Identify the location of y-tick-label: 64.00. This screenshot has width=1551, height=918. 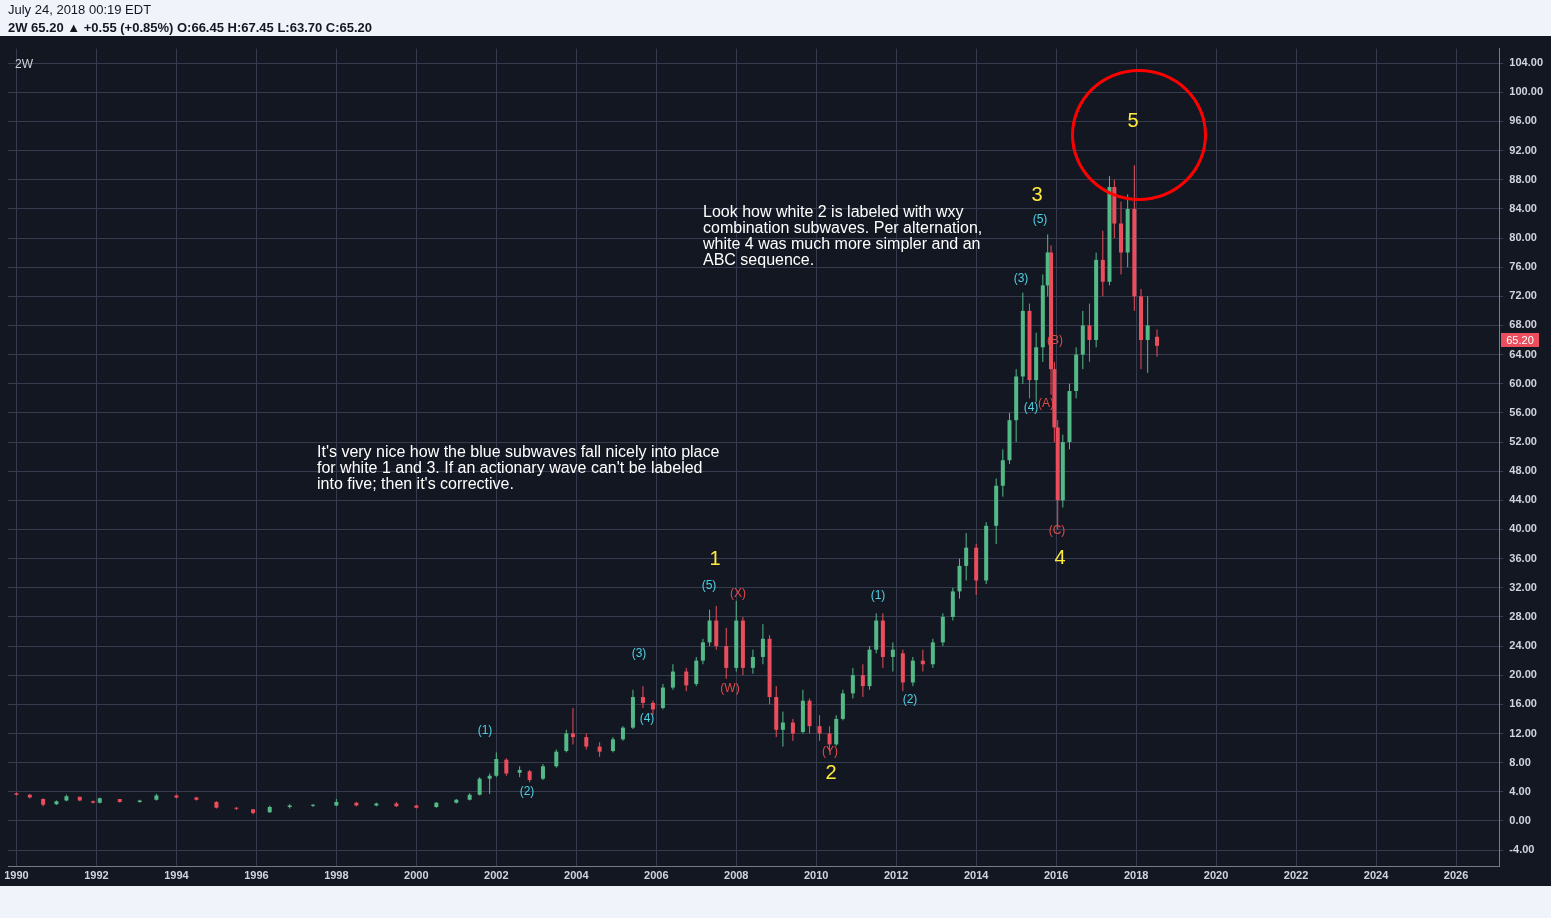
(1523, 353).